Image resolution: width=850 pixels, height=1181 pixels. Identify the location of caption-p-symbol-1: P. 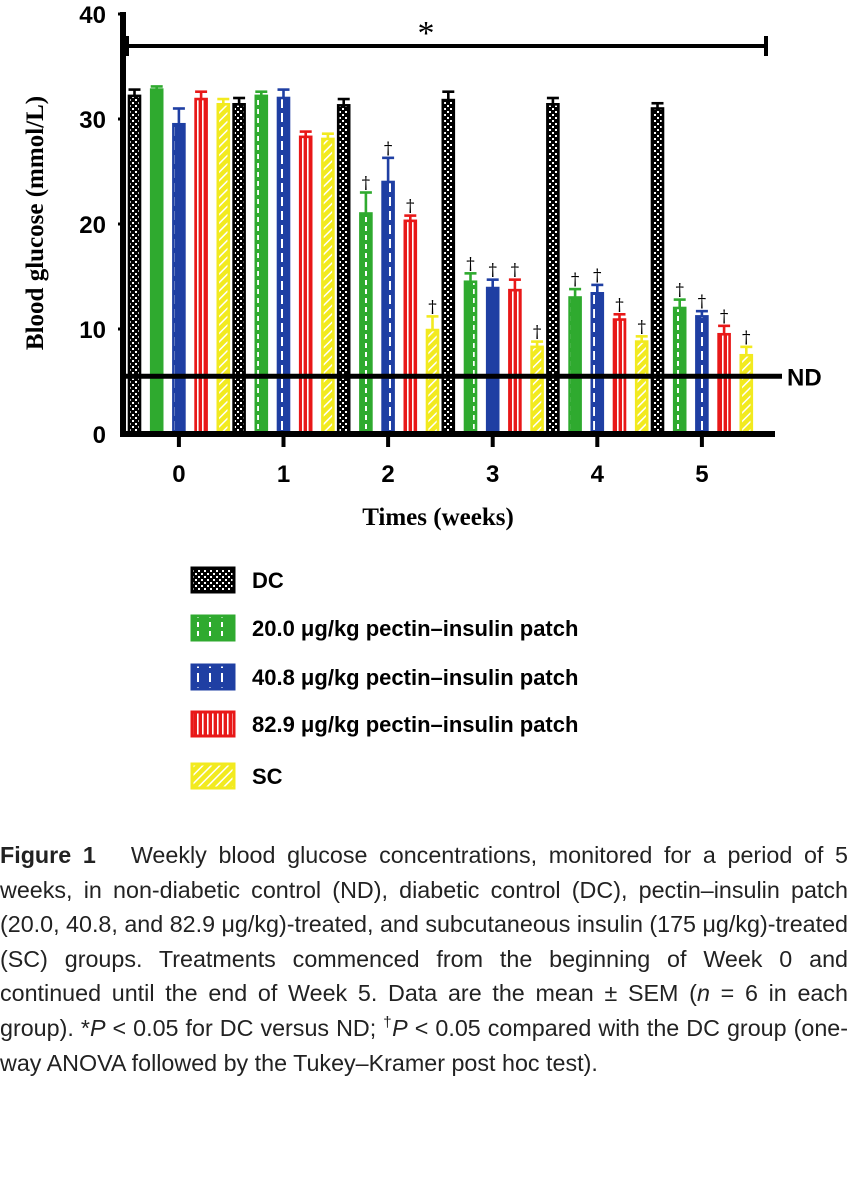
(97, 1027).